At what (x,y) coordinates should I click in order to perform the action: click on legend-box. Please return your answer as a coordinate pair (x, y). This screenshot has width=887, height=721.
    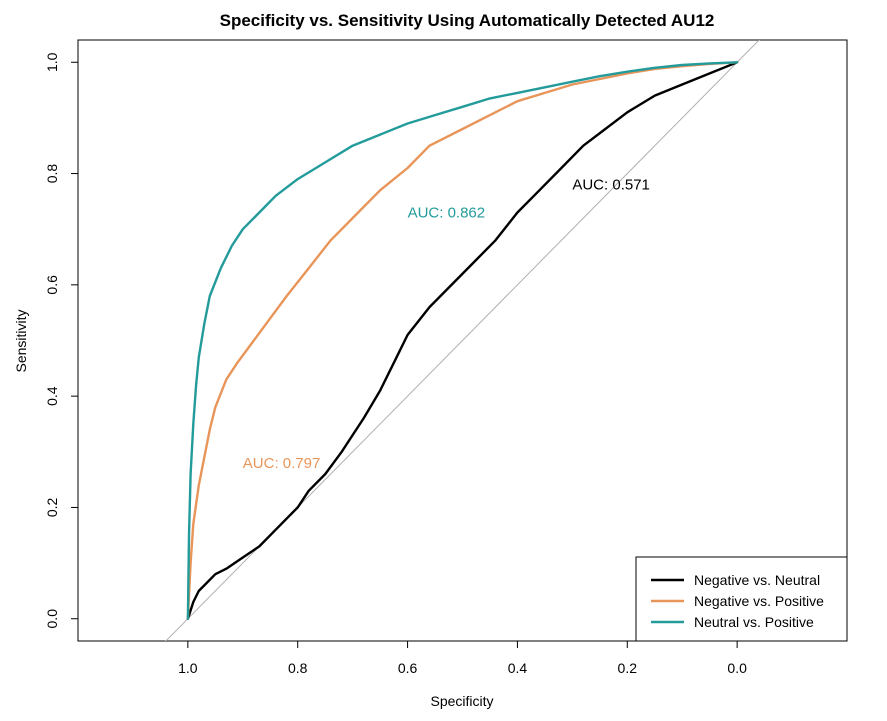
    Looking at the image, I should click on (741, 599).